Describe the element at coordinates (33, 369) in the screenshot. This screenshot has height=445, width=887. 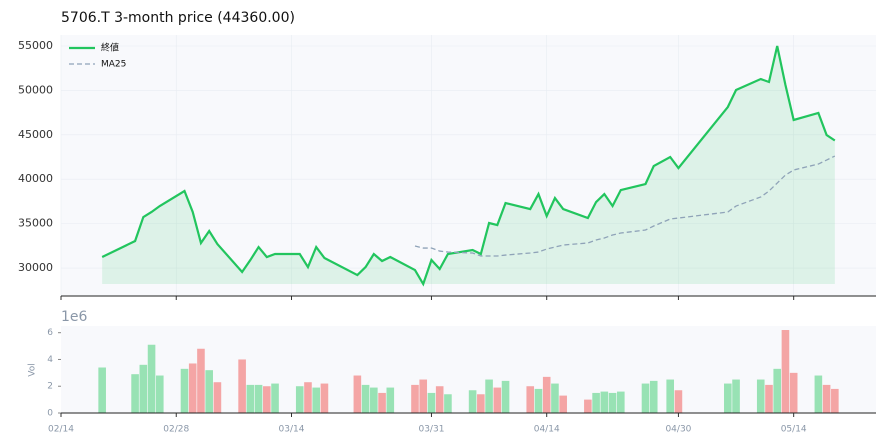
I see `y-axis-label: Vol` at that location.